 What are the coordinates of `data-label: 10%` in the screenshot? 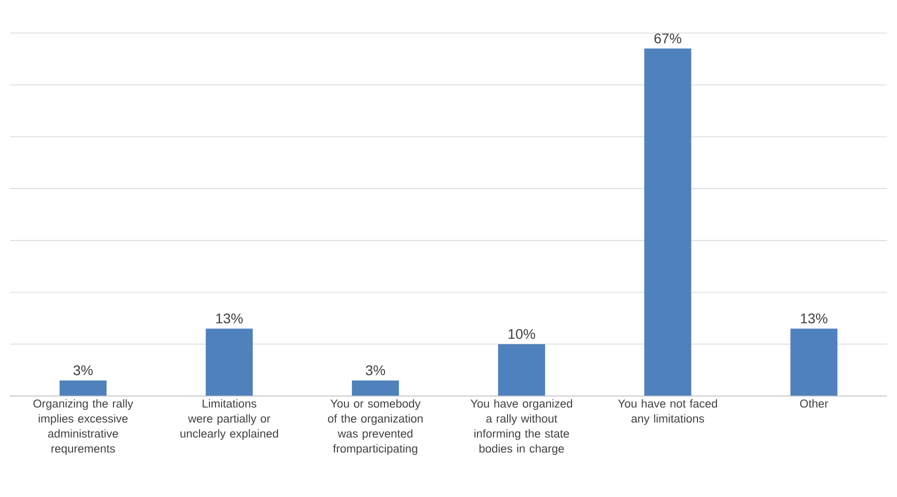 It's located at (522, 334).